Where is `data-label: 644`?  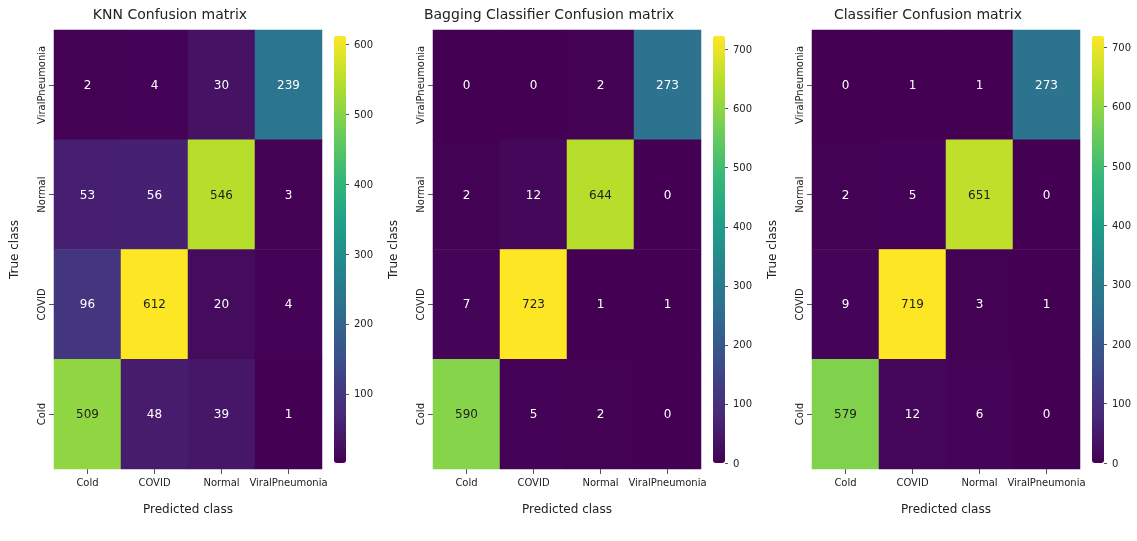 data-label: 644 is located at coordinates (600, 194).